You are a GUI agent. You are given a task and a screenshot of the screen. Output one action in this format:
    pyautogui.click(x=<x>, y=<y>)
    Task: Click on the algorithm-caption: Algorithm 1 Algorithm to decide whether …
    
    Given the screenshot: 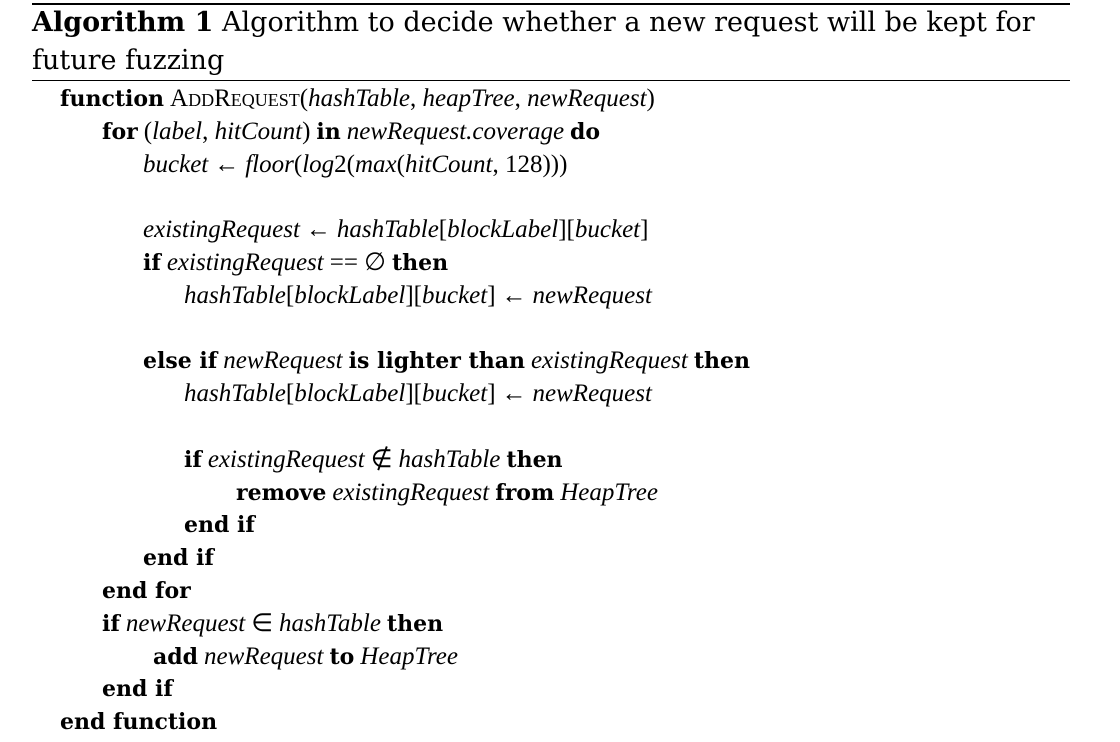 What is the action you would take?
    pyautogui.click(x=551, y=42)
    